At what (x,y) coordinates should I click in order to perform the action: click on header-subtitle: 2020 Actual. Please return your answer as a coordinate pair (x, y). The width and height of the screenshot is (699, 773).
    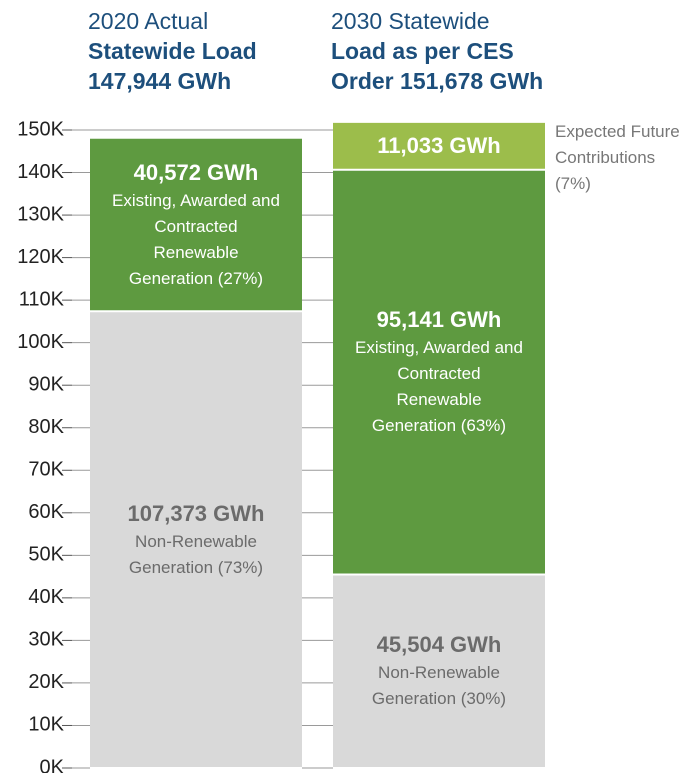
    Looking at the image, I should click on (148, 21).